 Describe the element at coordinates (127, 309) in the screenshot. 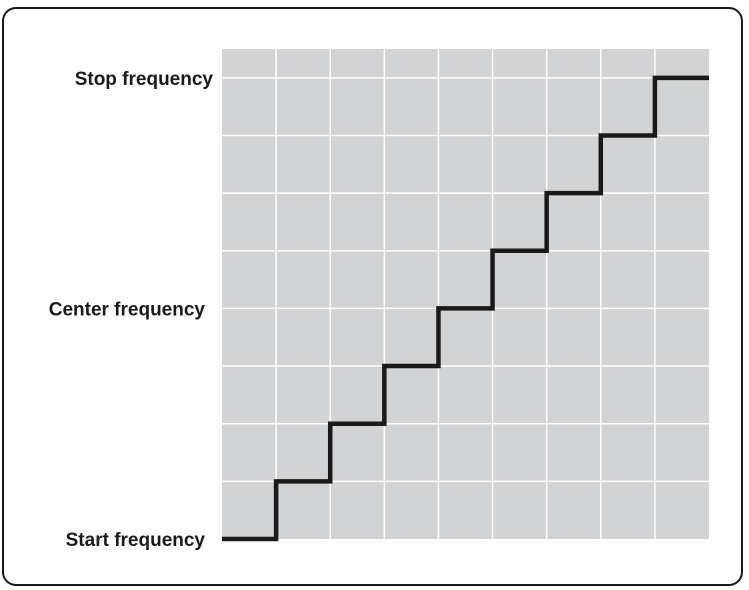

I see `y-tick-label-center-frequency: Center frequency` at that location.